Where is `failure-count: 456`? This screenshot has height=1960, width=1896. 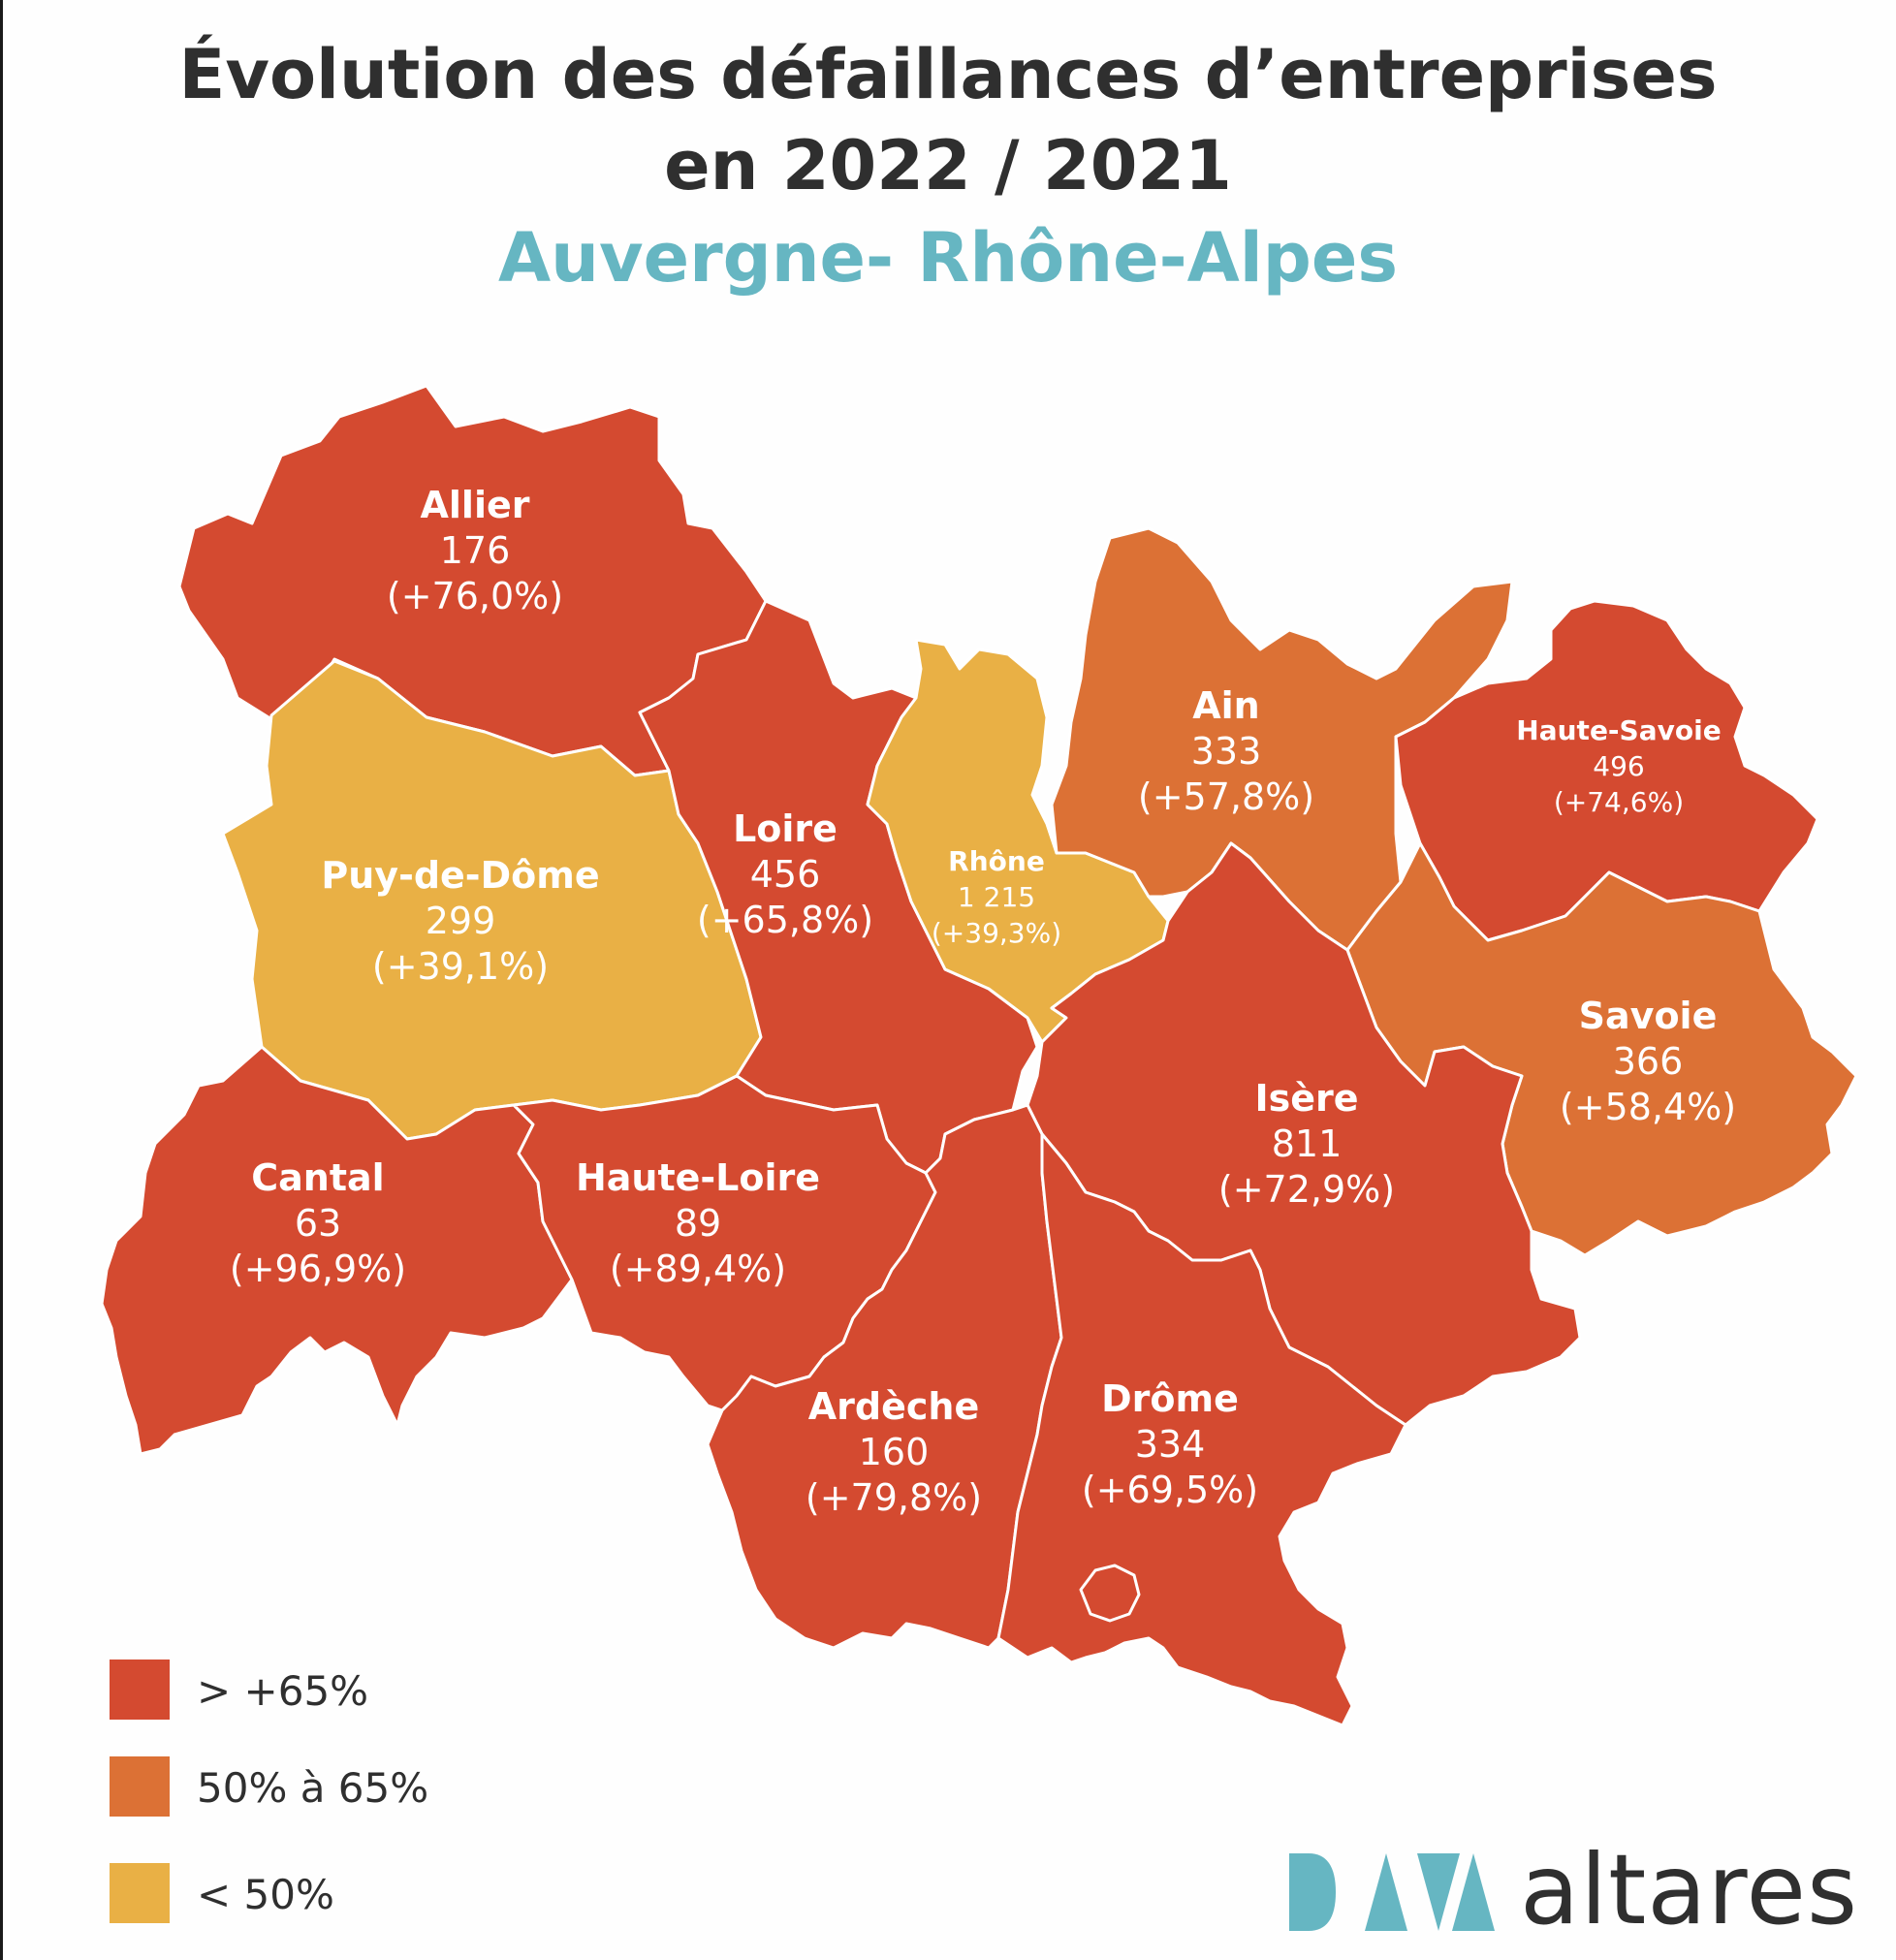
failure-count: 456 is located at coordinates (785, 874).